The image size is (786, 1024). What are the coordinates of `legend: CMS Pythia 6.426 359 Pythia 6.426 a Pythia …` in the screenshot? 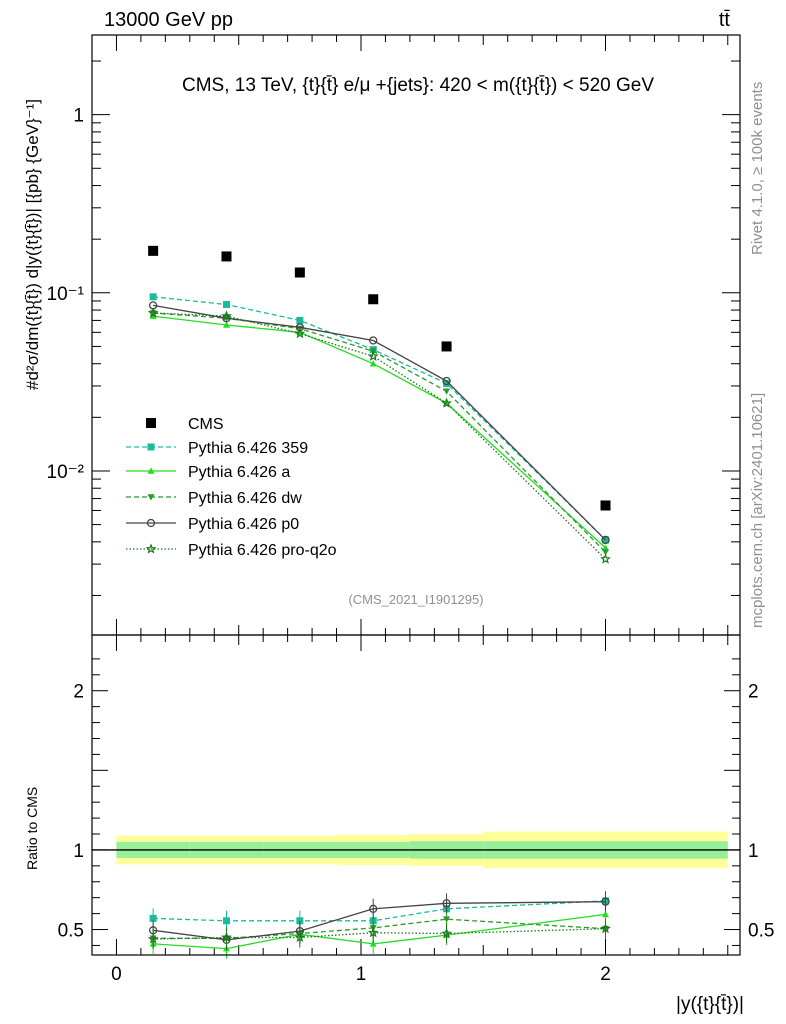 It's located at (231, 487).